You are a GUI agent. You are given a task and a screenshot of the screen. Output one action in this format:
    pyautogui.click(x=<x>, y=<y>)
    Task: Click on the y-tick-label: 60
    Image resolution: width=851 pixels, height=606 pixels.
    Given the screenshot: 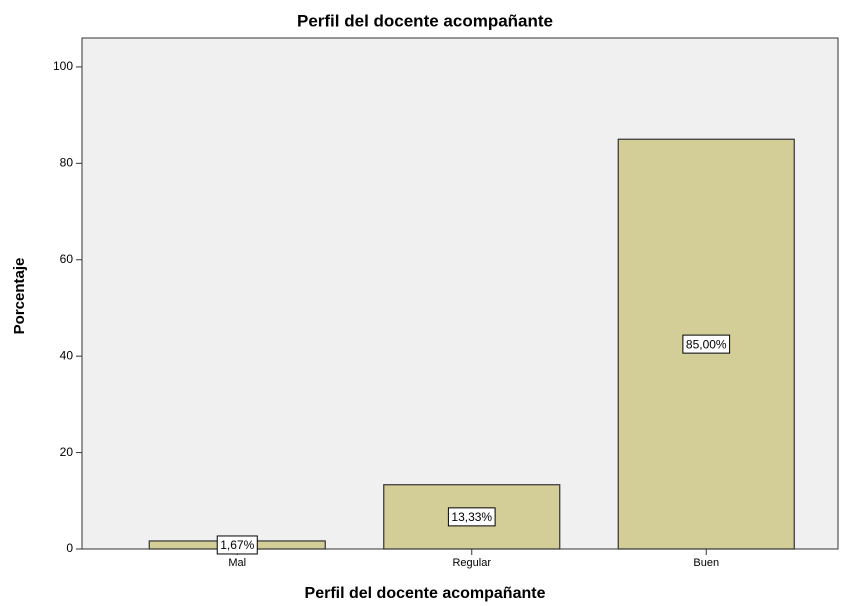 What is the action you would take?
    pyautogui.click(x=67, y=259)
    